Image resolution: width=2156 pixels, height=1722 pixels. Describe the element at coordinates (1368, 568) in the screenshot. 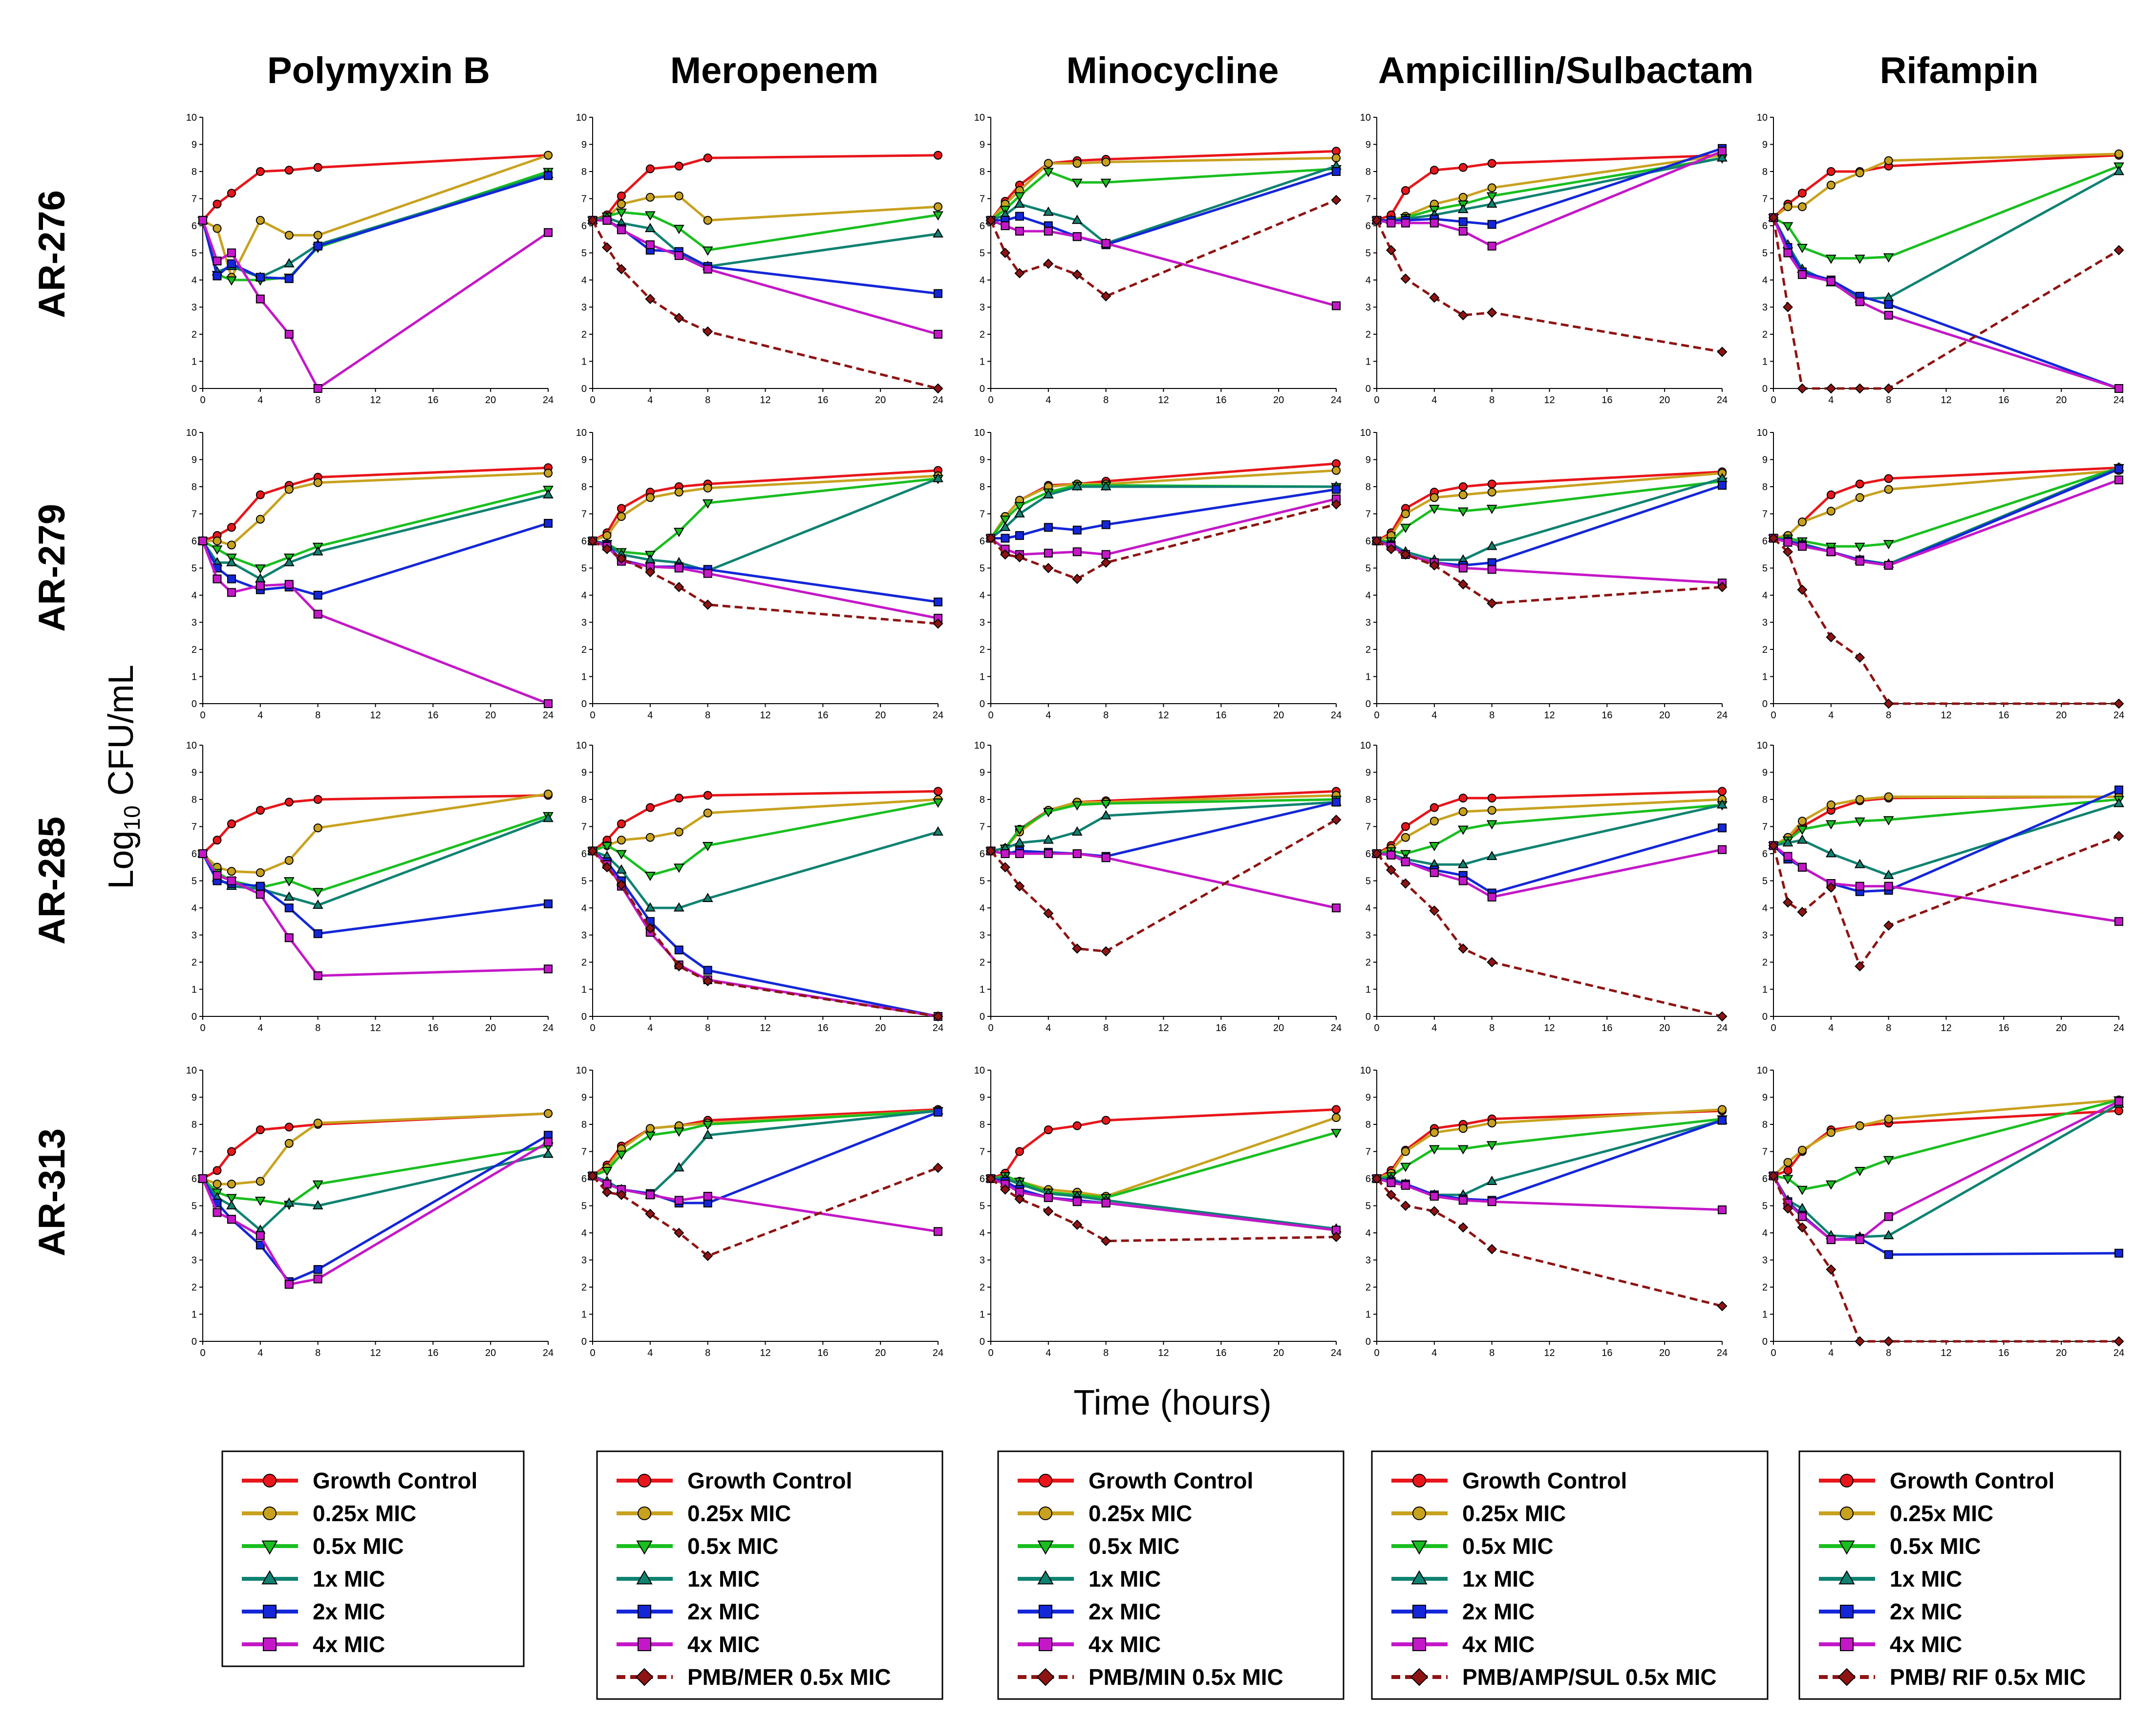

I see `y-tick-label: 5` at that location.